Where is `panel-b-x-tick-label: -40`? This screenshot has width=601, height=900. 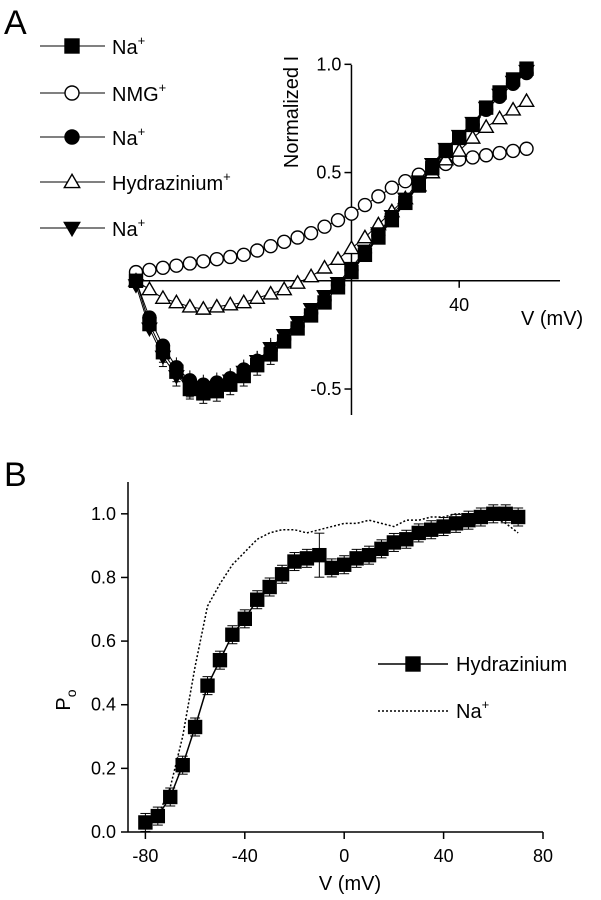 panel-b-x-tick-label: -40 is located at coordinates (245, 856).